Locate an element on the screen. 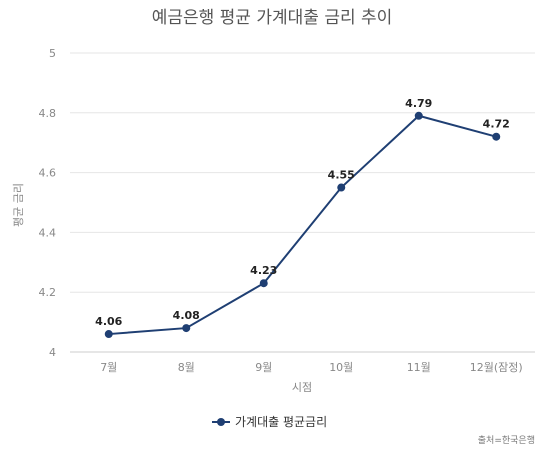  data-label: 4.06 is located at coordinates (108, 321).